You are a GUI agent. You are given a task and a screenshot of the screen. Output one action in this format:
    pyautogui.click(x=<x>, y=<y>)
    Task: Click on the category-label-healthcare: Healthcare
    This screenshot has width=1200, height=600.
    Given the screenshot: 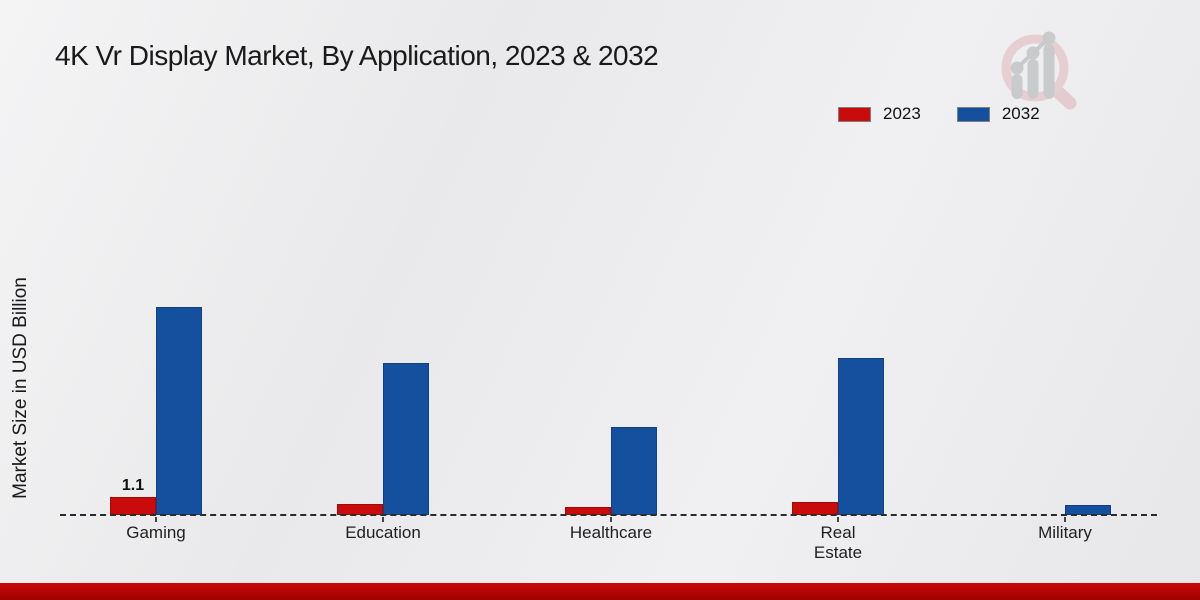 What is the action you would take?
    pyautogui.click(x=611, y=532)
    